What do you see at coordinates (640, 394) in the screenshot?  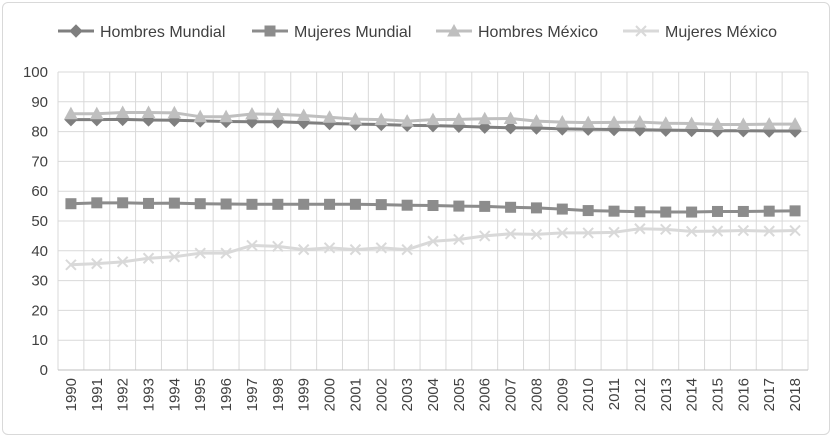 I see `x-tick-label: 2012` at bounding box center [640, 394].